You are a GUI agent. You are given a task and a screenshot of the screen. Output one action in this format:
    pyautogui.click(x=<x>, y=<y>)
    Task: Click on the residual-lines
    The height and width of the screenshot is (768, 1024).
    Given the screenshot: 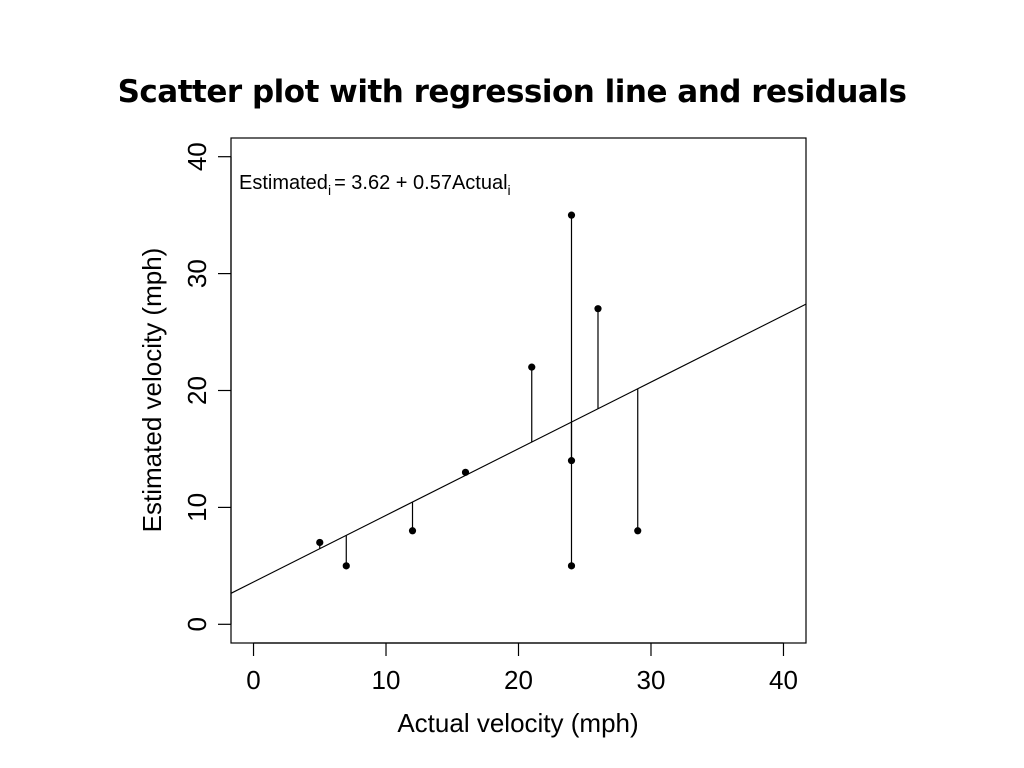 What is the action you would take?
    pyautogui.click(x=479, y=390)
    